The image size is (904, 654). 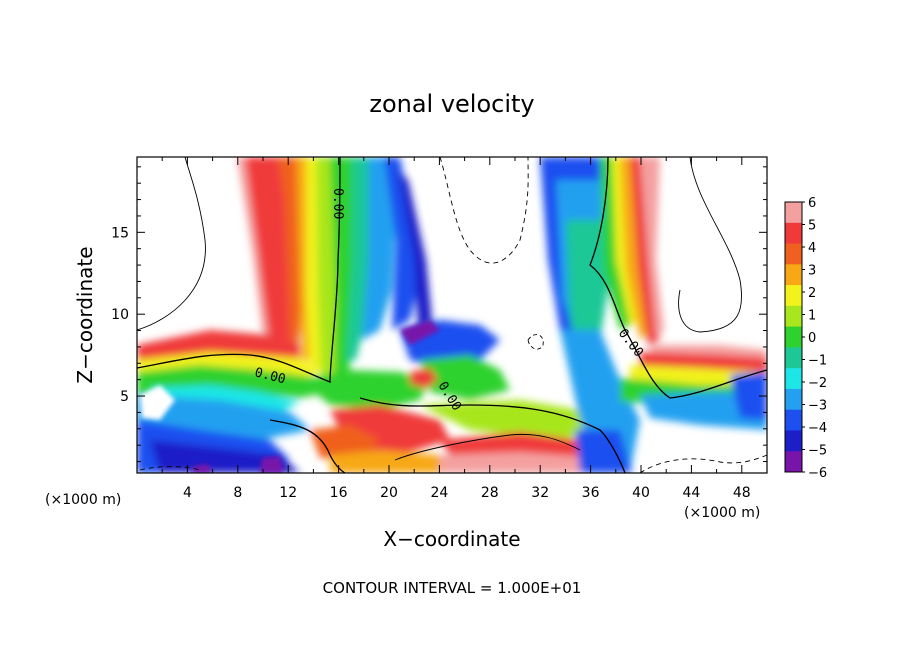 What do you see at coordinates (525, 462) in the screenshot?
I see `field-lower-band-pink` at bounding box center [525, 462].